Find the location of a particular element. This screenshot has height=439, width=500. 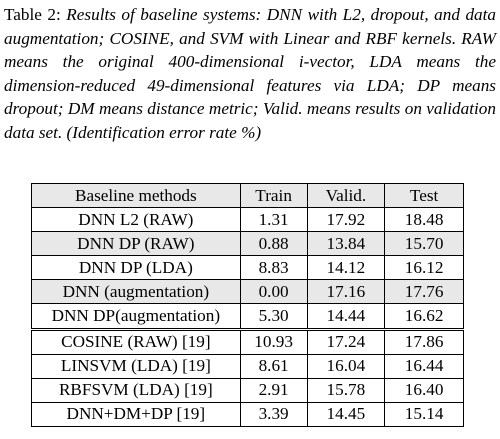

train-cell: 8.83 is located at coordinates (273, 268).